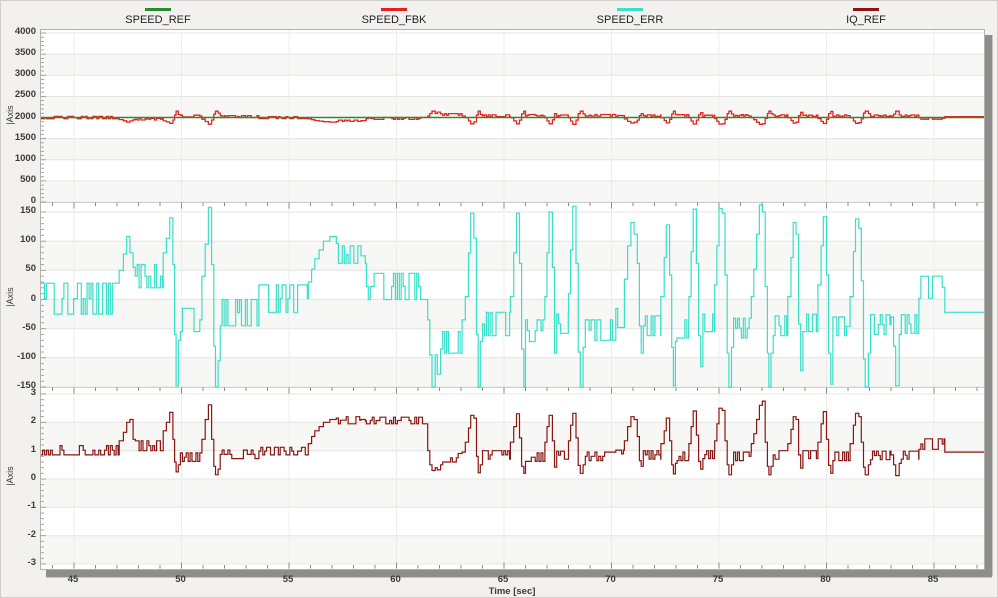  What do you see at coordinates (25, 74) in the screenshot?
I see `y-tick-label: 3000` at bounding box center [25, 74].